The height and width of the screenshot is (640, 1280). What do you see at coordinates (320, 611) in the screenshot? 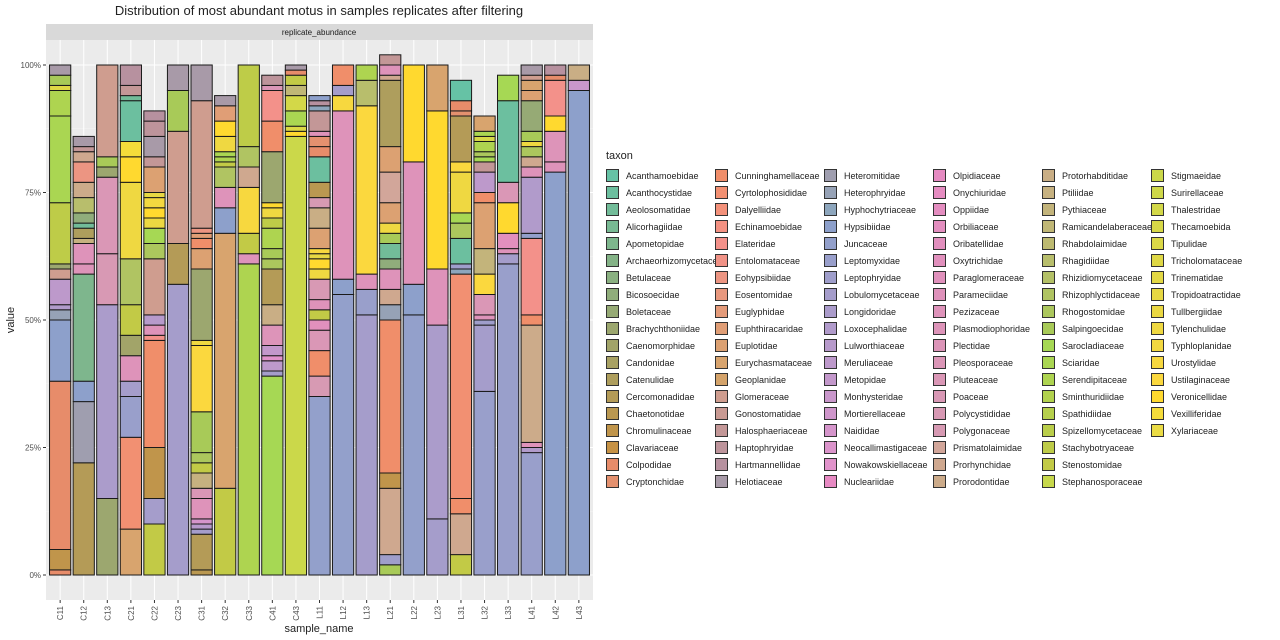
I see `x-tick-label: L11` at bounding box center [320, 611].